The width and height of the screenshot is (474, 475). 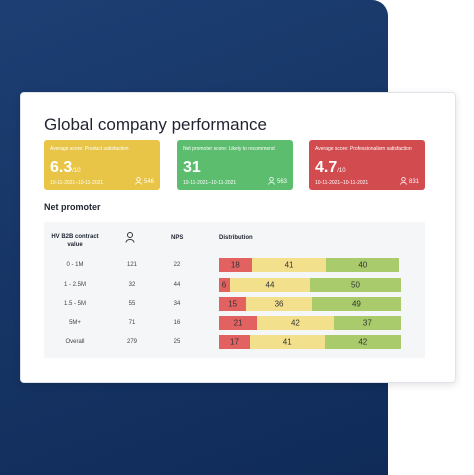 I want to click on segment-label: 40, so click(x=363, y=265).